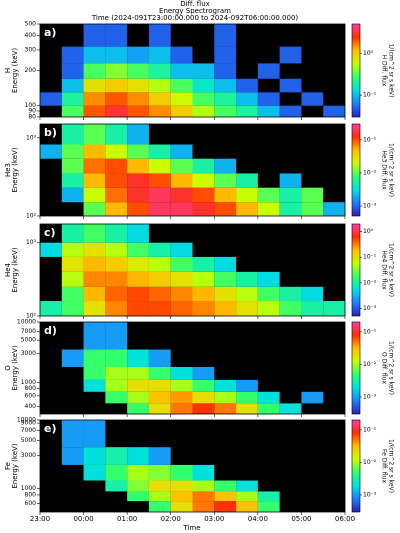 The width and height of the screenshot is (400, 533). I want to click on colorbar-tick-label: 10⁰, so click(368, 53).